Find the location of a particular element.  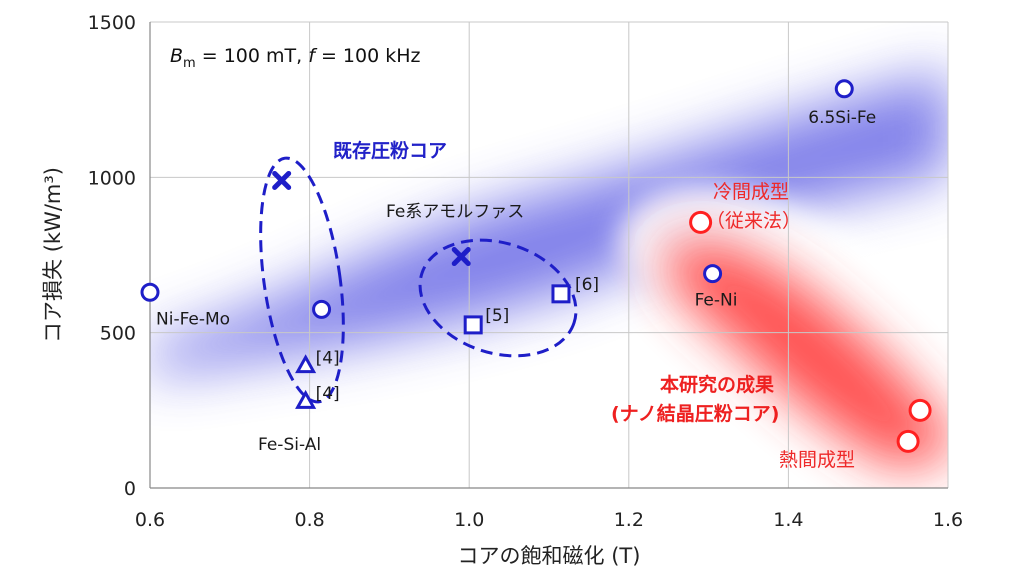

point-label: Ni-Fe-Mo is located at coordinates (193, 319).